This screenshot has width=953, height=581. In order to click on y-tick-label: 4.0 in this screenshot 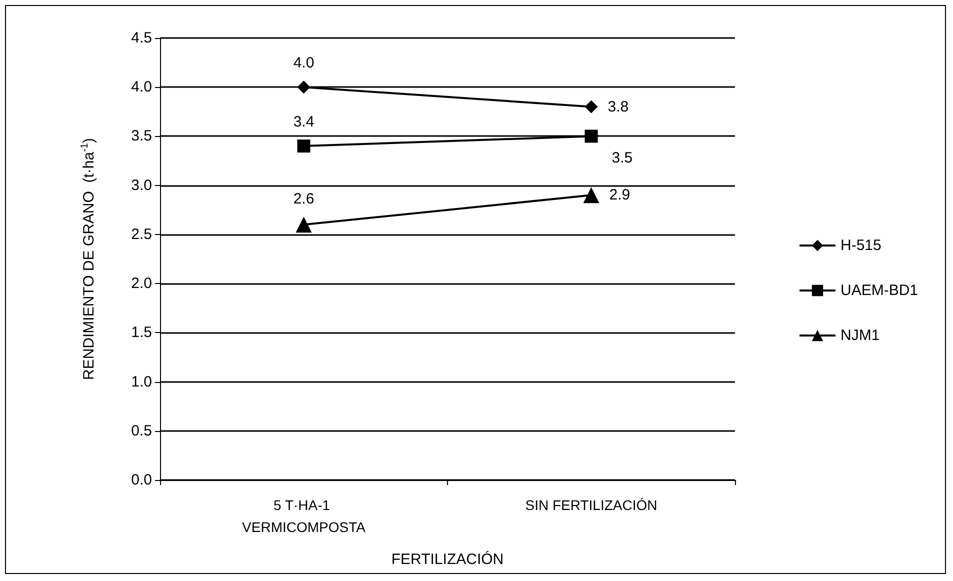, I will do `click(141, 87)`.